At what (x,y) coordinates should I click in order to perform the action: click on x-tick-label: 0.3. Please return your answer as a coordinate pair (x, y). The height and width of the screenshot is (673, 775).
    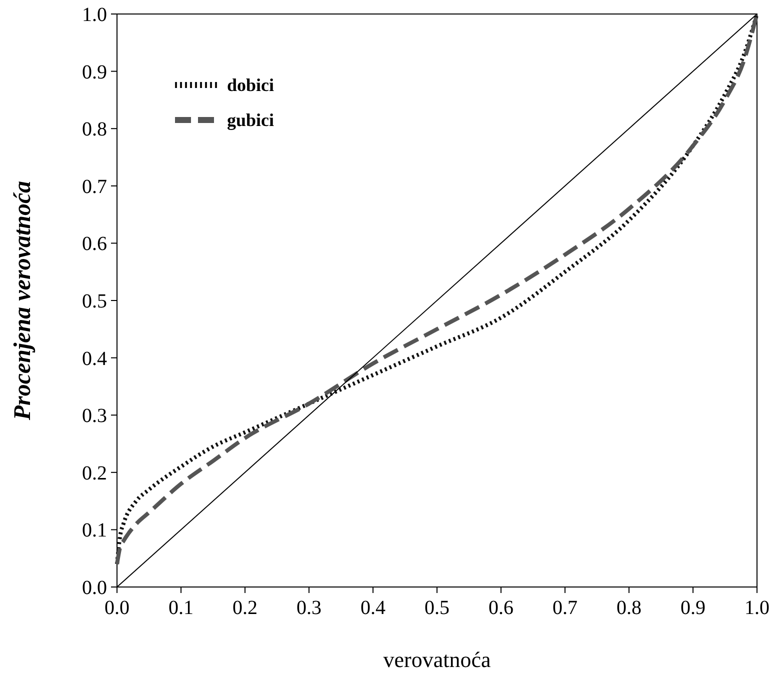
    Looking at the image, I should click on (309, 608).